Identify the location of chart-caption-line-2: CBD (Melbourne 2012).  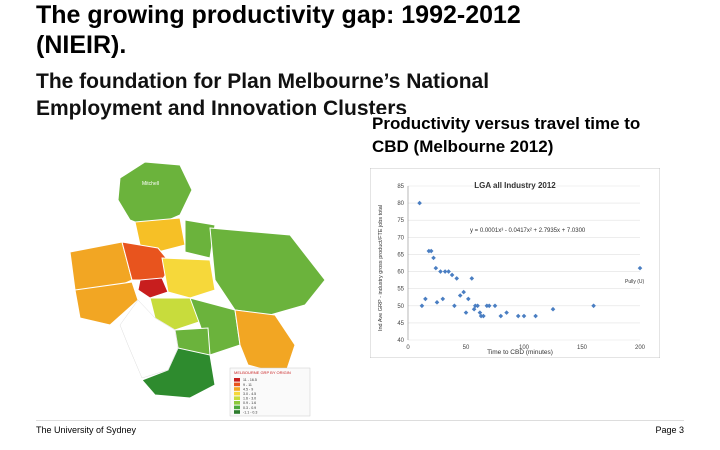
(463, 146).